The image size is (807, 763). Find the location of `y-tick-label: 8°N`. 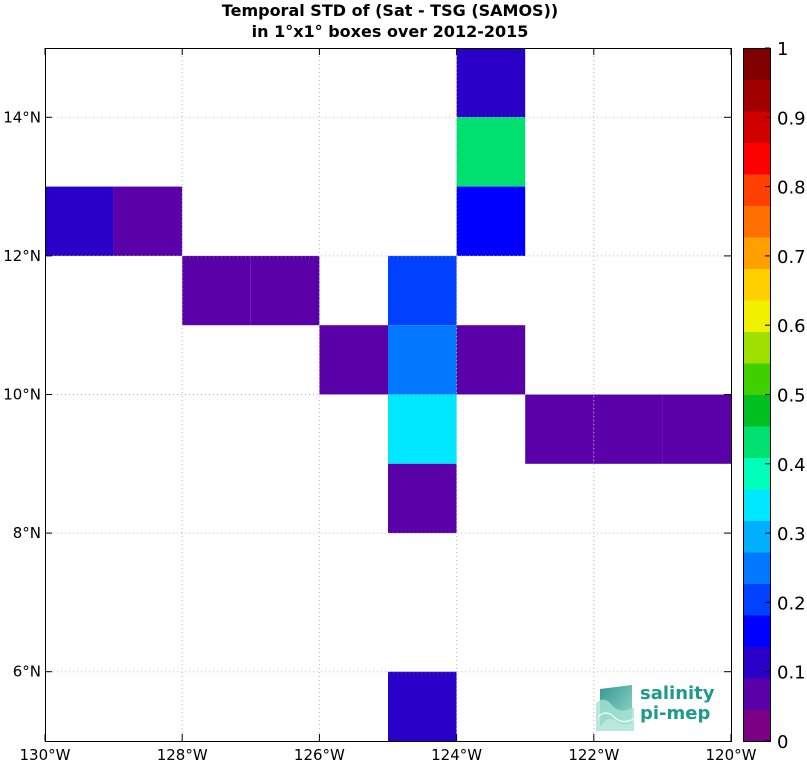

y-tick-label: 8°N is located at coordinates (27, 533).